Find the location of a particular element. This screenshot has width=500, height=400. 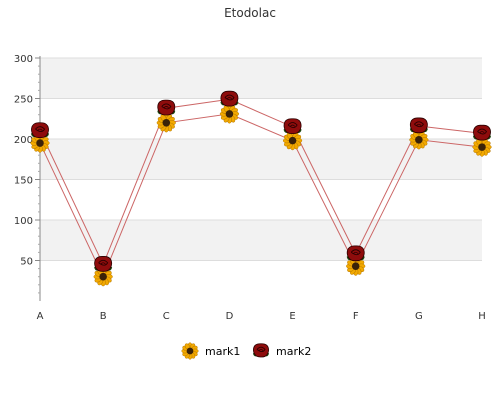

legend-sunflower-icon is located at coordinates (190, 351).